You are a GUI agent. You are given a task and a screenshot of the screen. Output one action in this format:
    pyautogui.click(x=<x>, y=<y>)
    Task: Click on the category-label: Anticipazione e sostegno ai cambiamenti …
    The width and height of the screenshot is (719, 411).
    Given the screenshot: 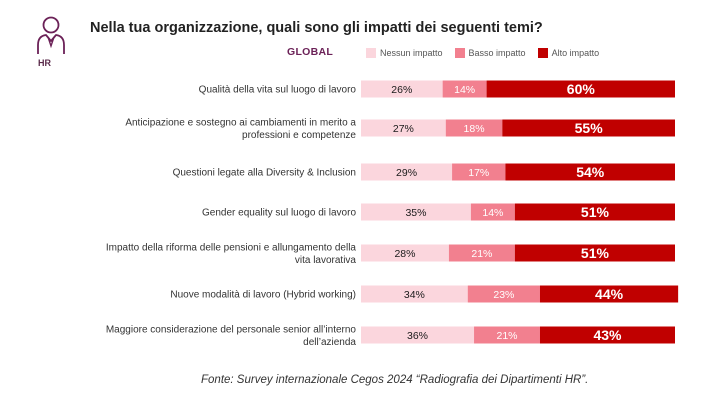 What is the action you would take?
    pyautogui.click(x=240, y=122)
    